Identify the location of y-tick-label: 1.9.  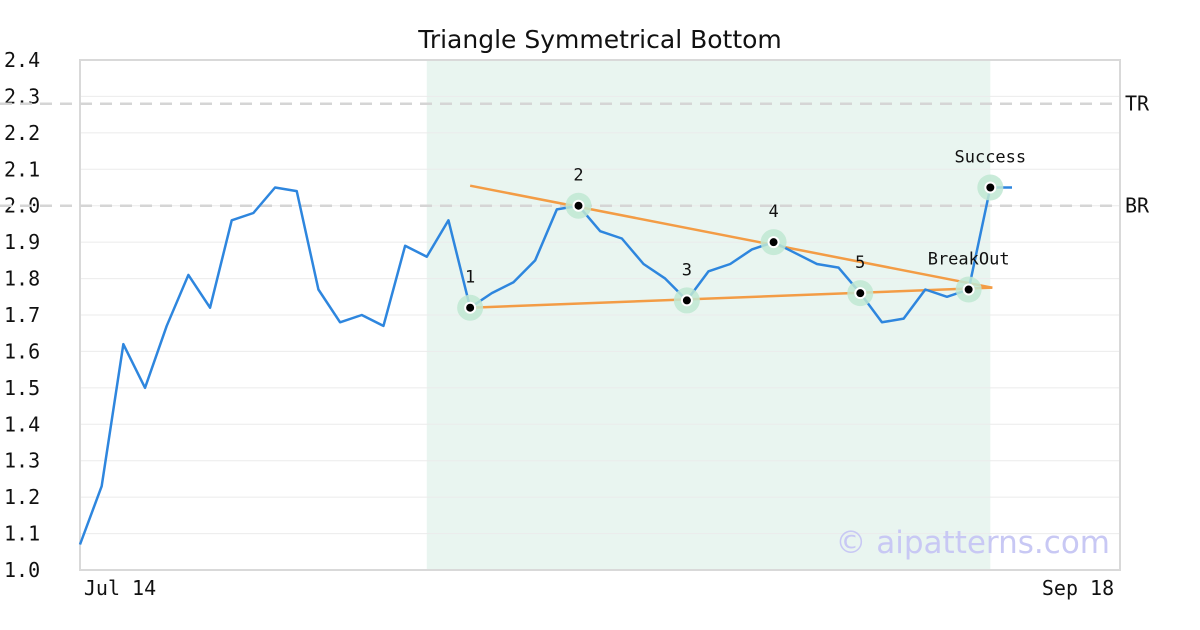
(22, 242).